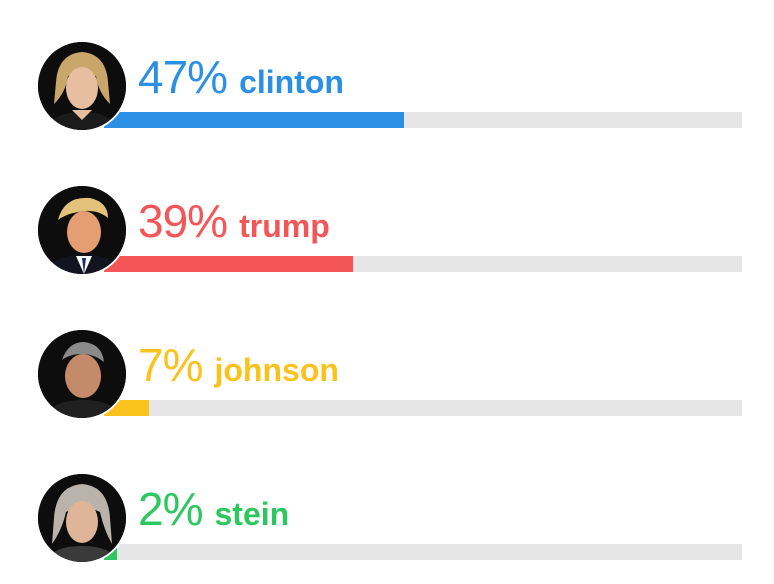  I want to click on bar-fill-trump, so click(228, 264).